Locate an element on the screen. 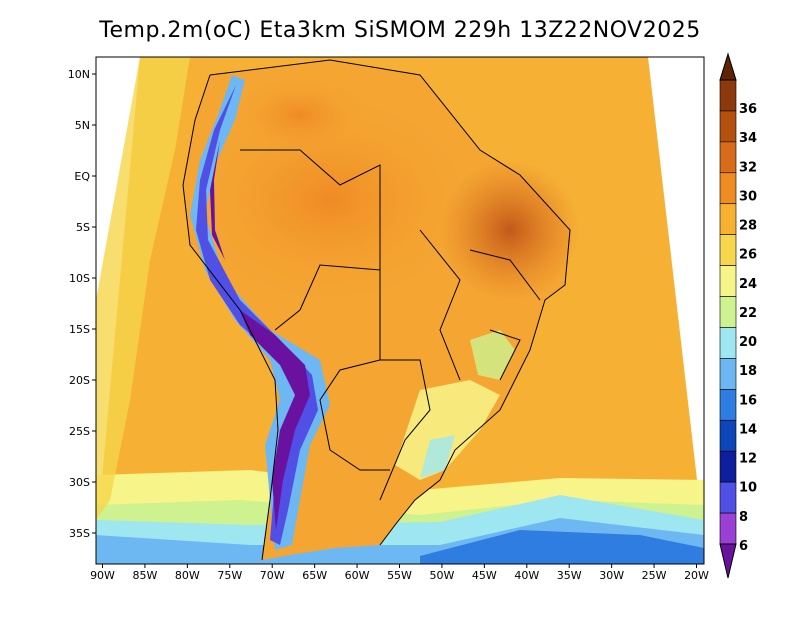  colorbar-label: 6 is located at coordinates (743, 546).